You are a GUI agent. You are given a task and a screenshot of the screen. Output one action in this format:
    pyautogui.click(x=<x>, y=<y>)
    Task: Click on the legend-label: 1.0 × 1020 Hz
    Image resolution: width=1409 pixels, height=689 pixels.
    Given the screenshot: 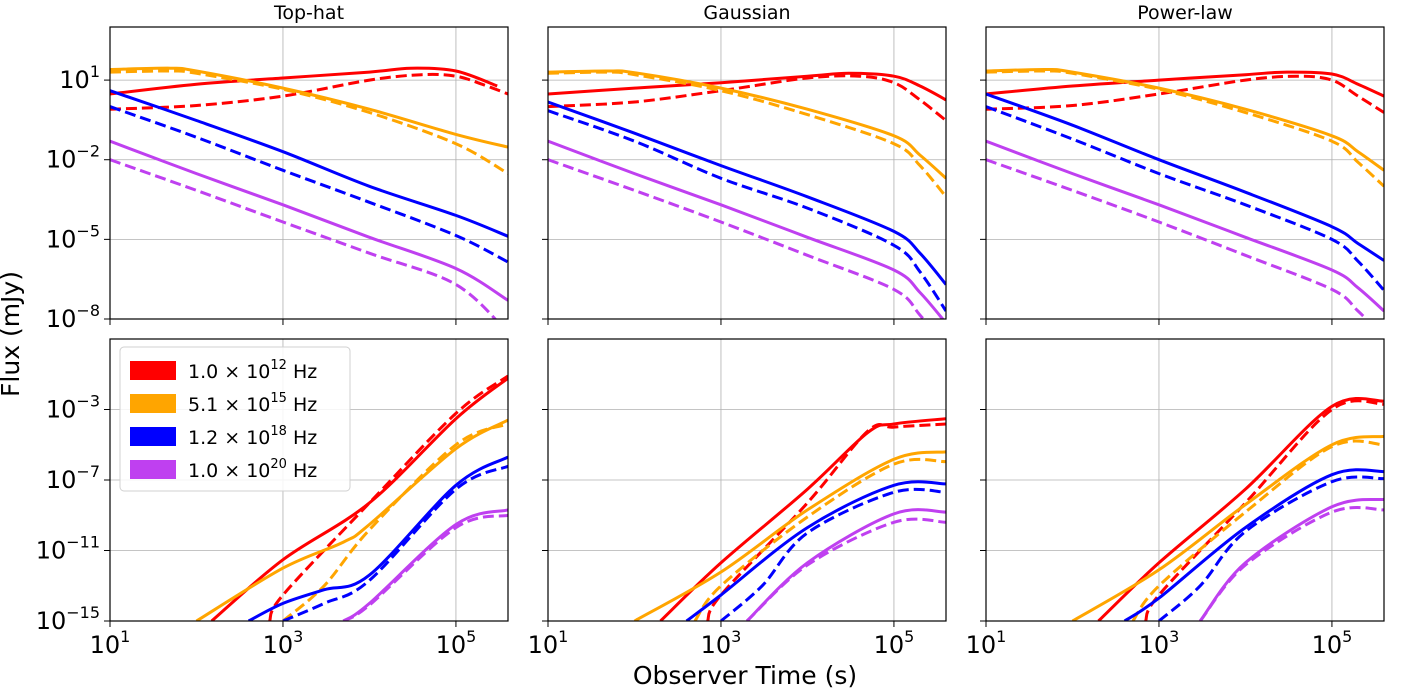 What is the action you would take?
    pyautogui.click(x=252, y=469)
    